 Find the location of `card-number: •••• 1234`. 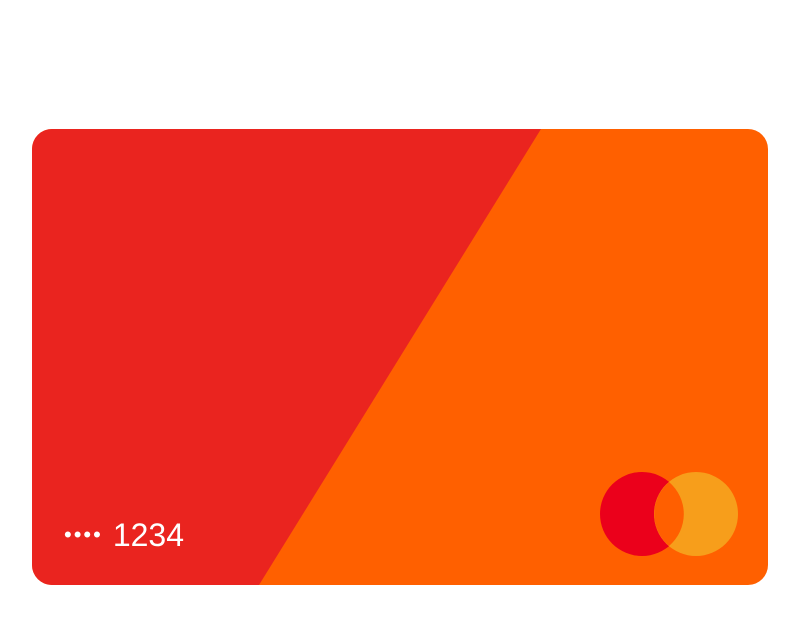

card-number: •••• 1234 is located at coordinates (124, 535).